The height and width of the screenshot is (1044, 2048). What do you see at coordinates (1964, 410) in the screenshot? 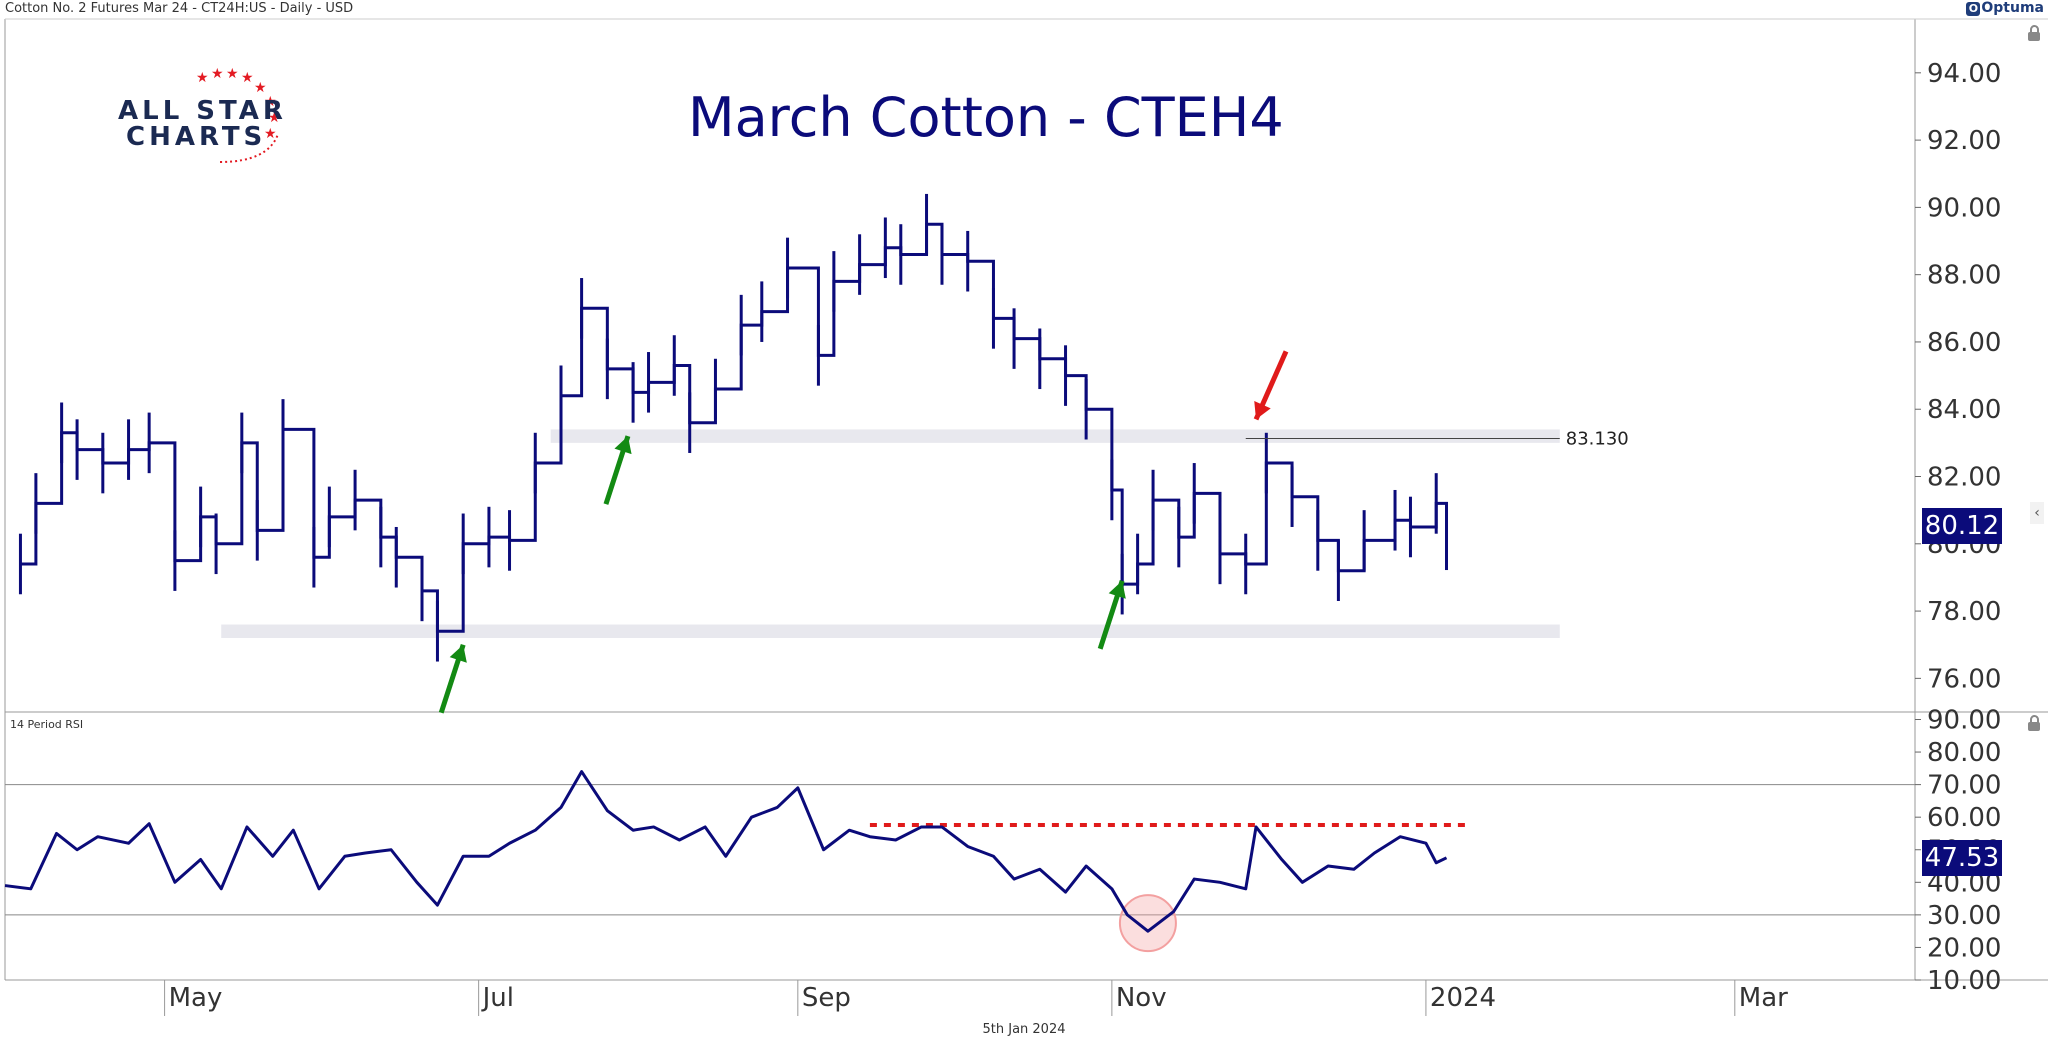
I see `price-tick-label: 84.00` at bounding box center [1964, 410].